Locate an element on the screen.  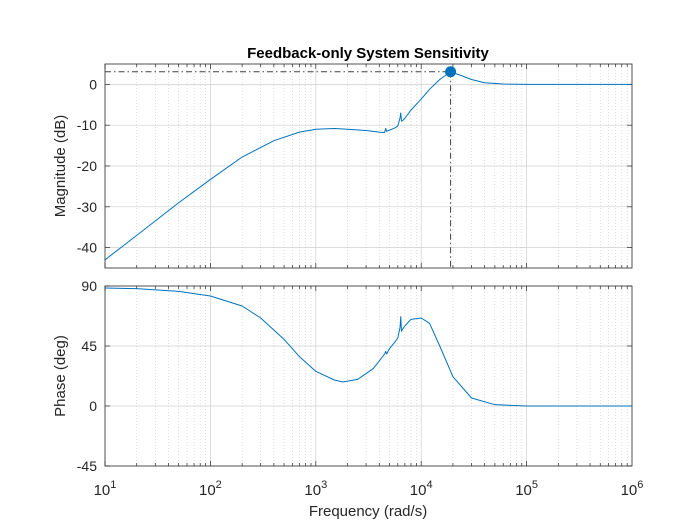
phase-y-tick-label: 90 is located at coordinates (89, 286).